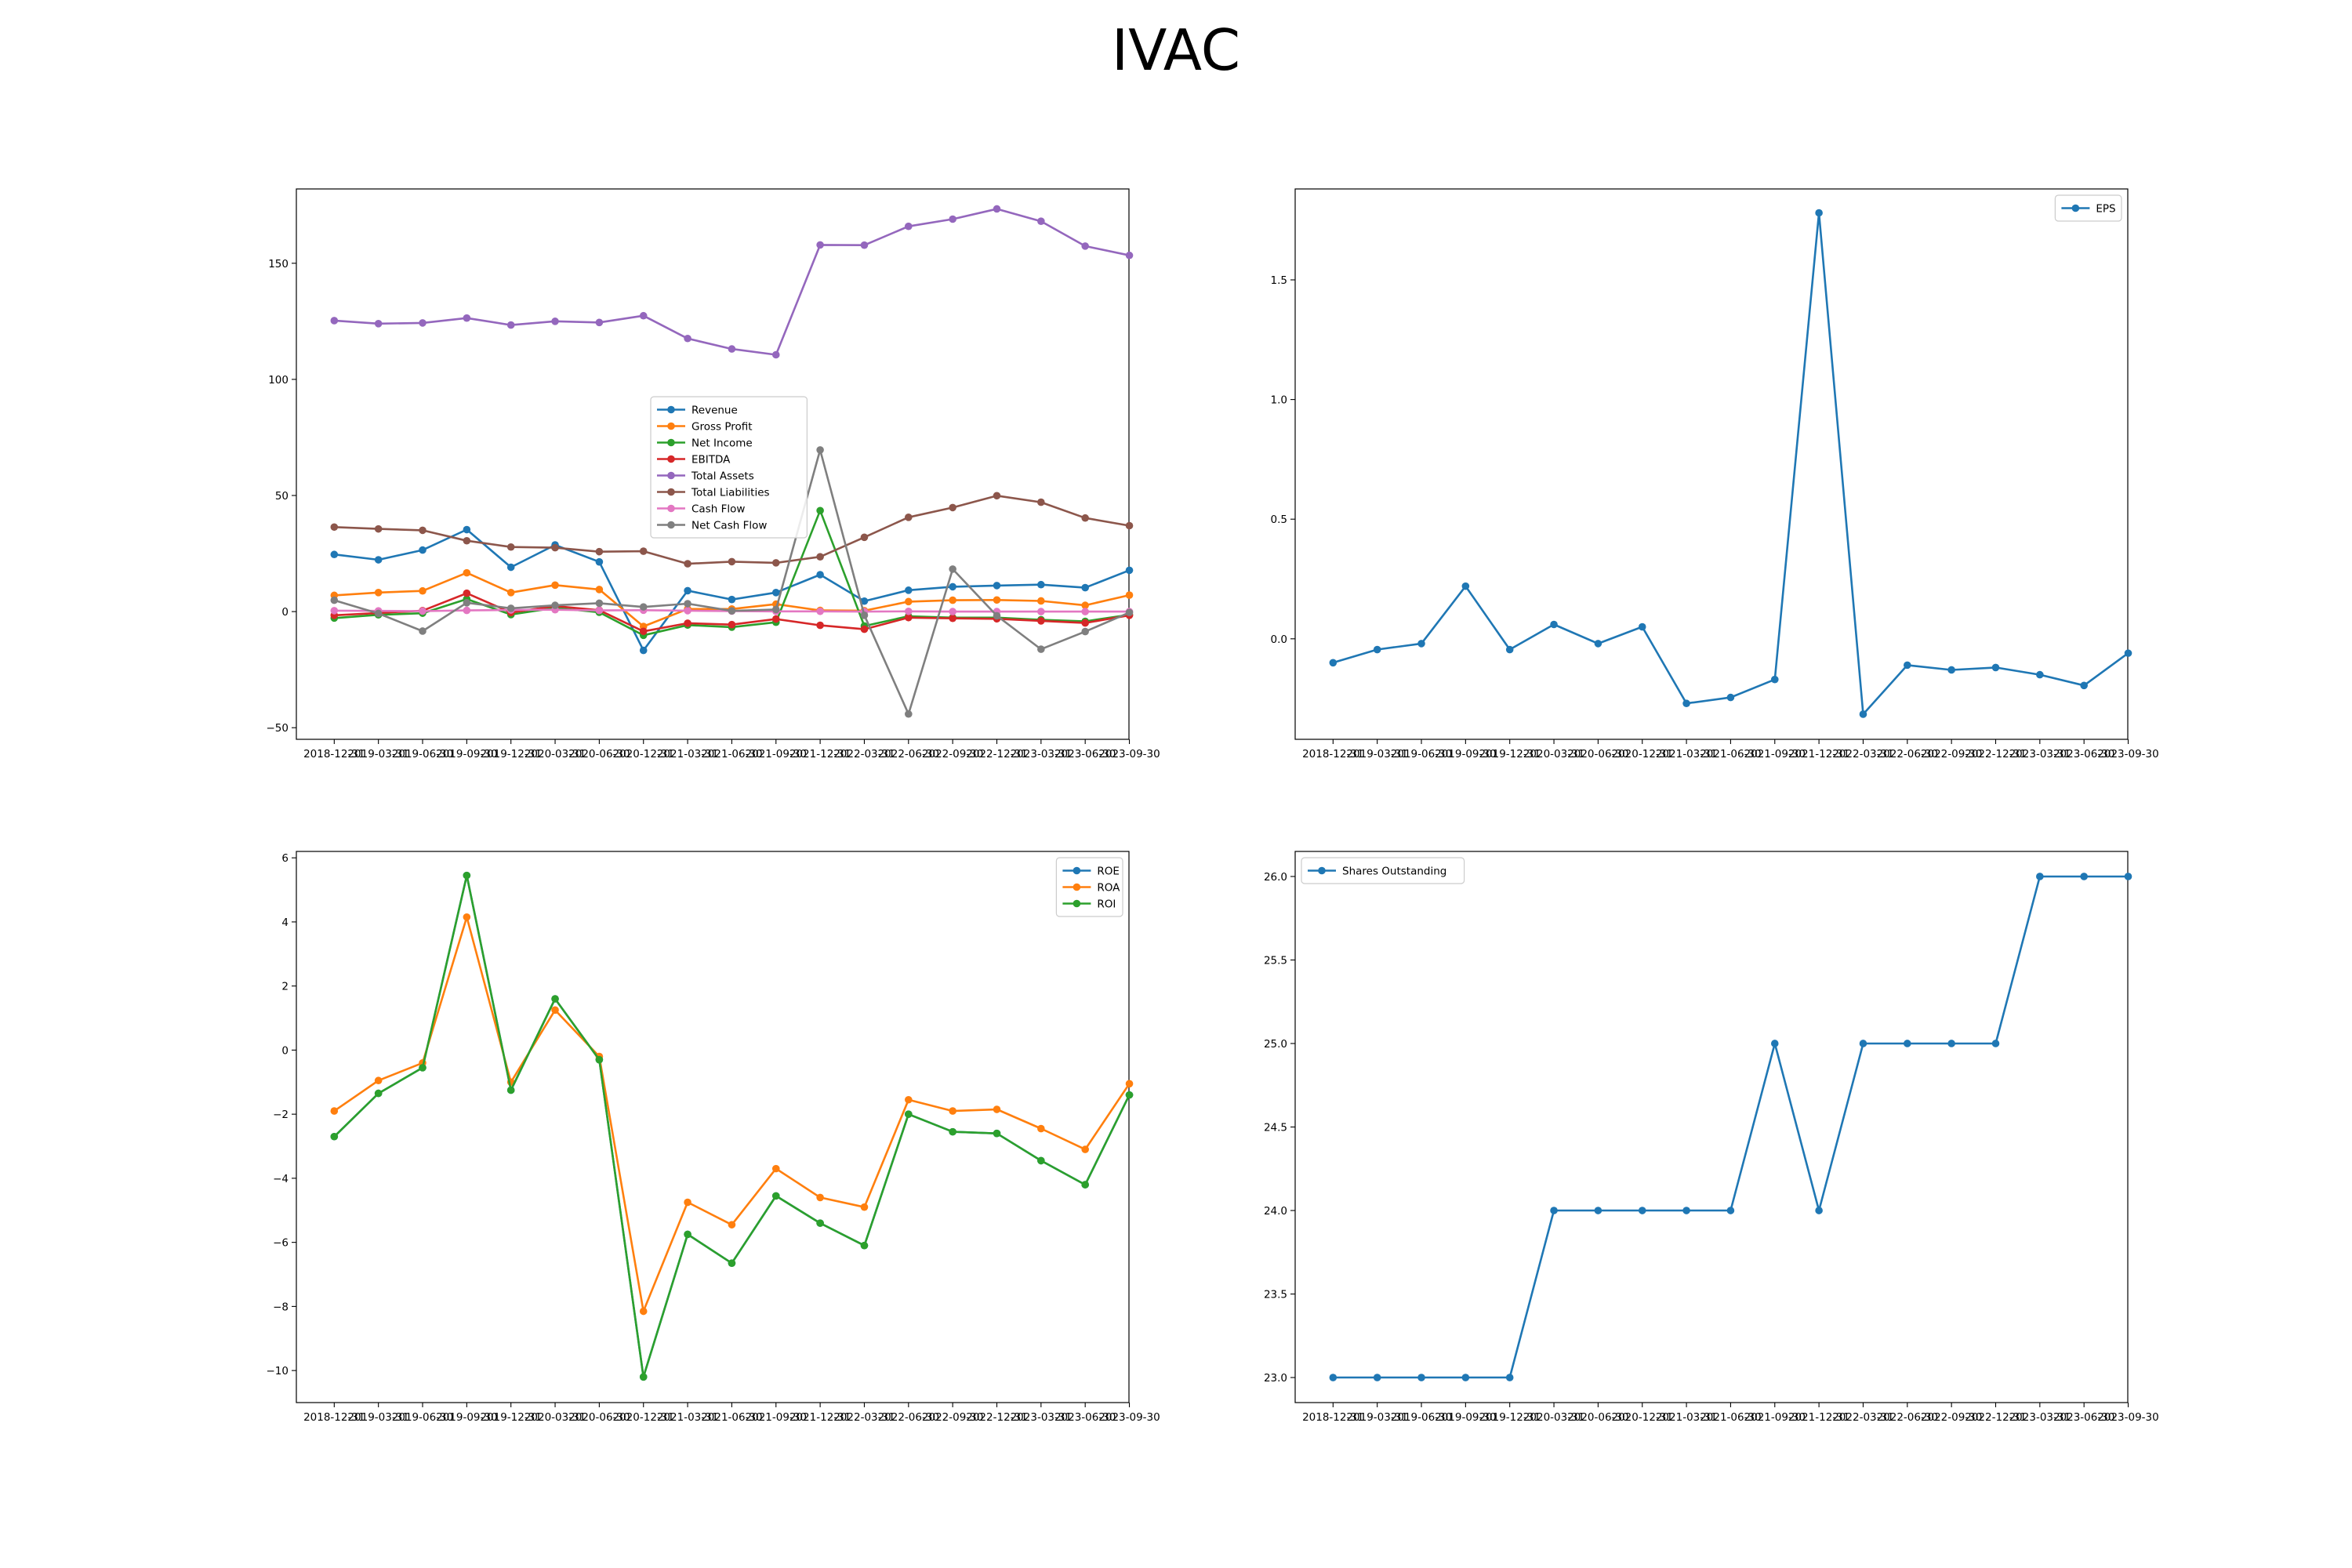 The height and width of the screenshot is (1568, 2352). What do you see at coordinates (1106, 904) in the screenshot?
I see `legend-label: ROI` at bounding box center [1106, 904].